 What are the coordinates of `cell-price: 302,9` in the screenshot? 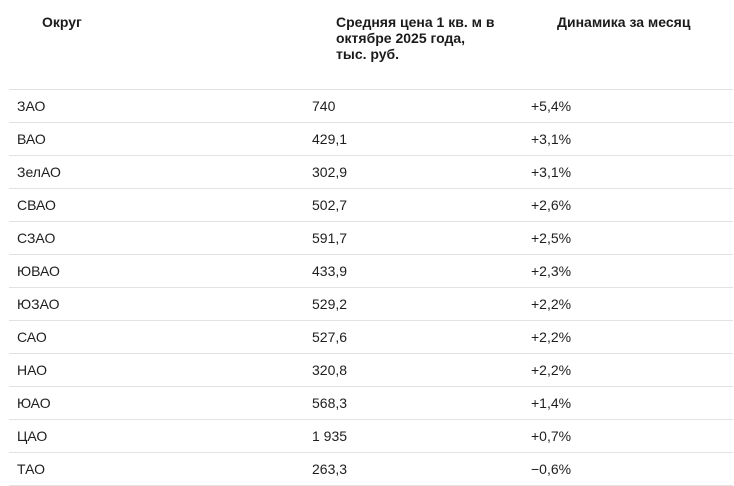 It's located at (330, 172).